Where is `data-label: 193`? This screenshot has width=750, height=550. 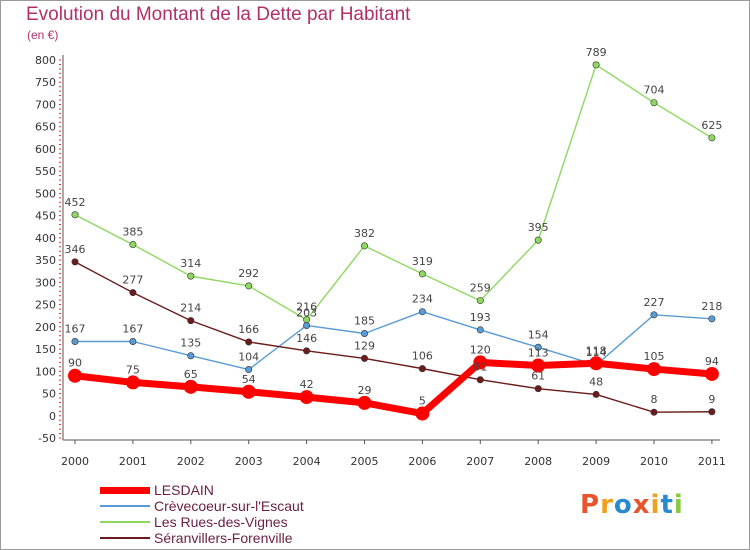
data-label: 193 is located at coordinates (480, 317).